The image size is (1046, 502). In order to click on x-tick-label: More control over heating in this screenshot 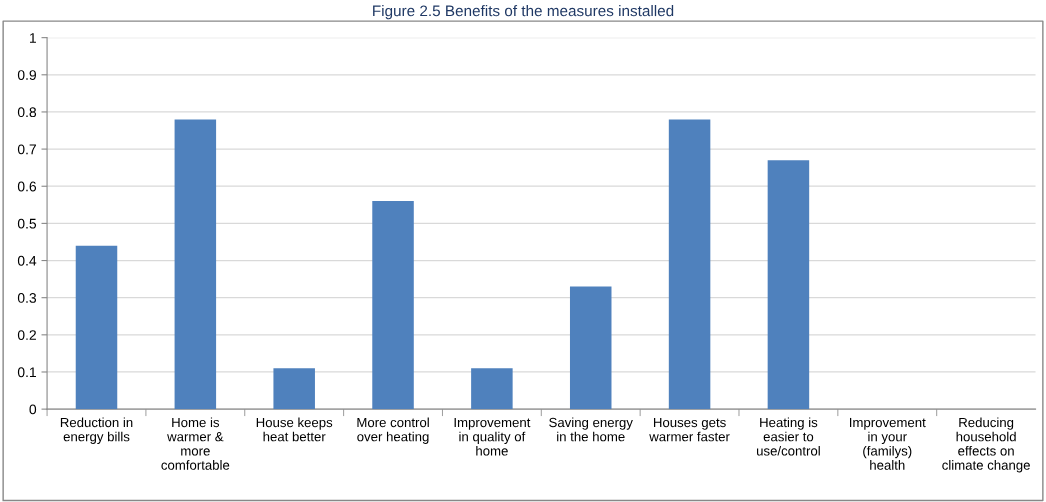, I will do `click(393, 430)`.